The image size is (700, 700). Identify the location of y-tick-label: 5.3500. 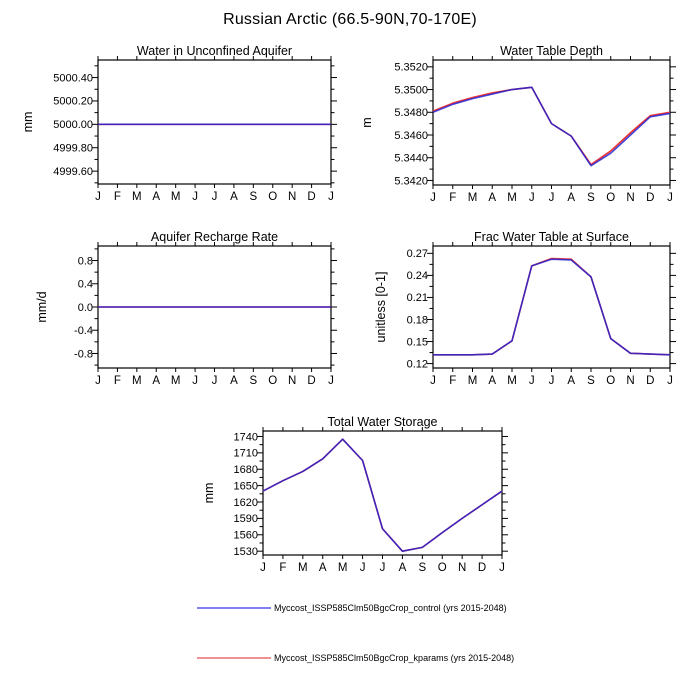
(411, 90).